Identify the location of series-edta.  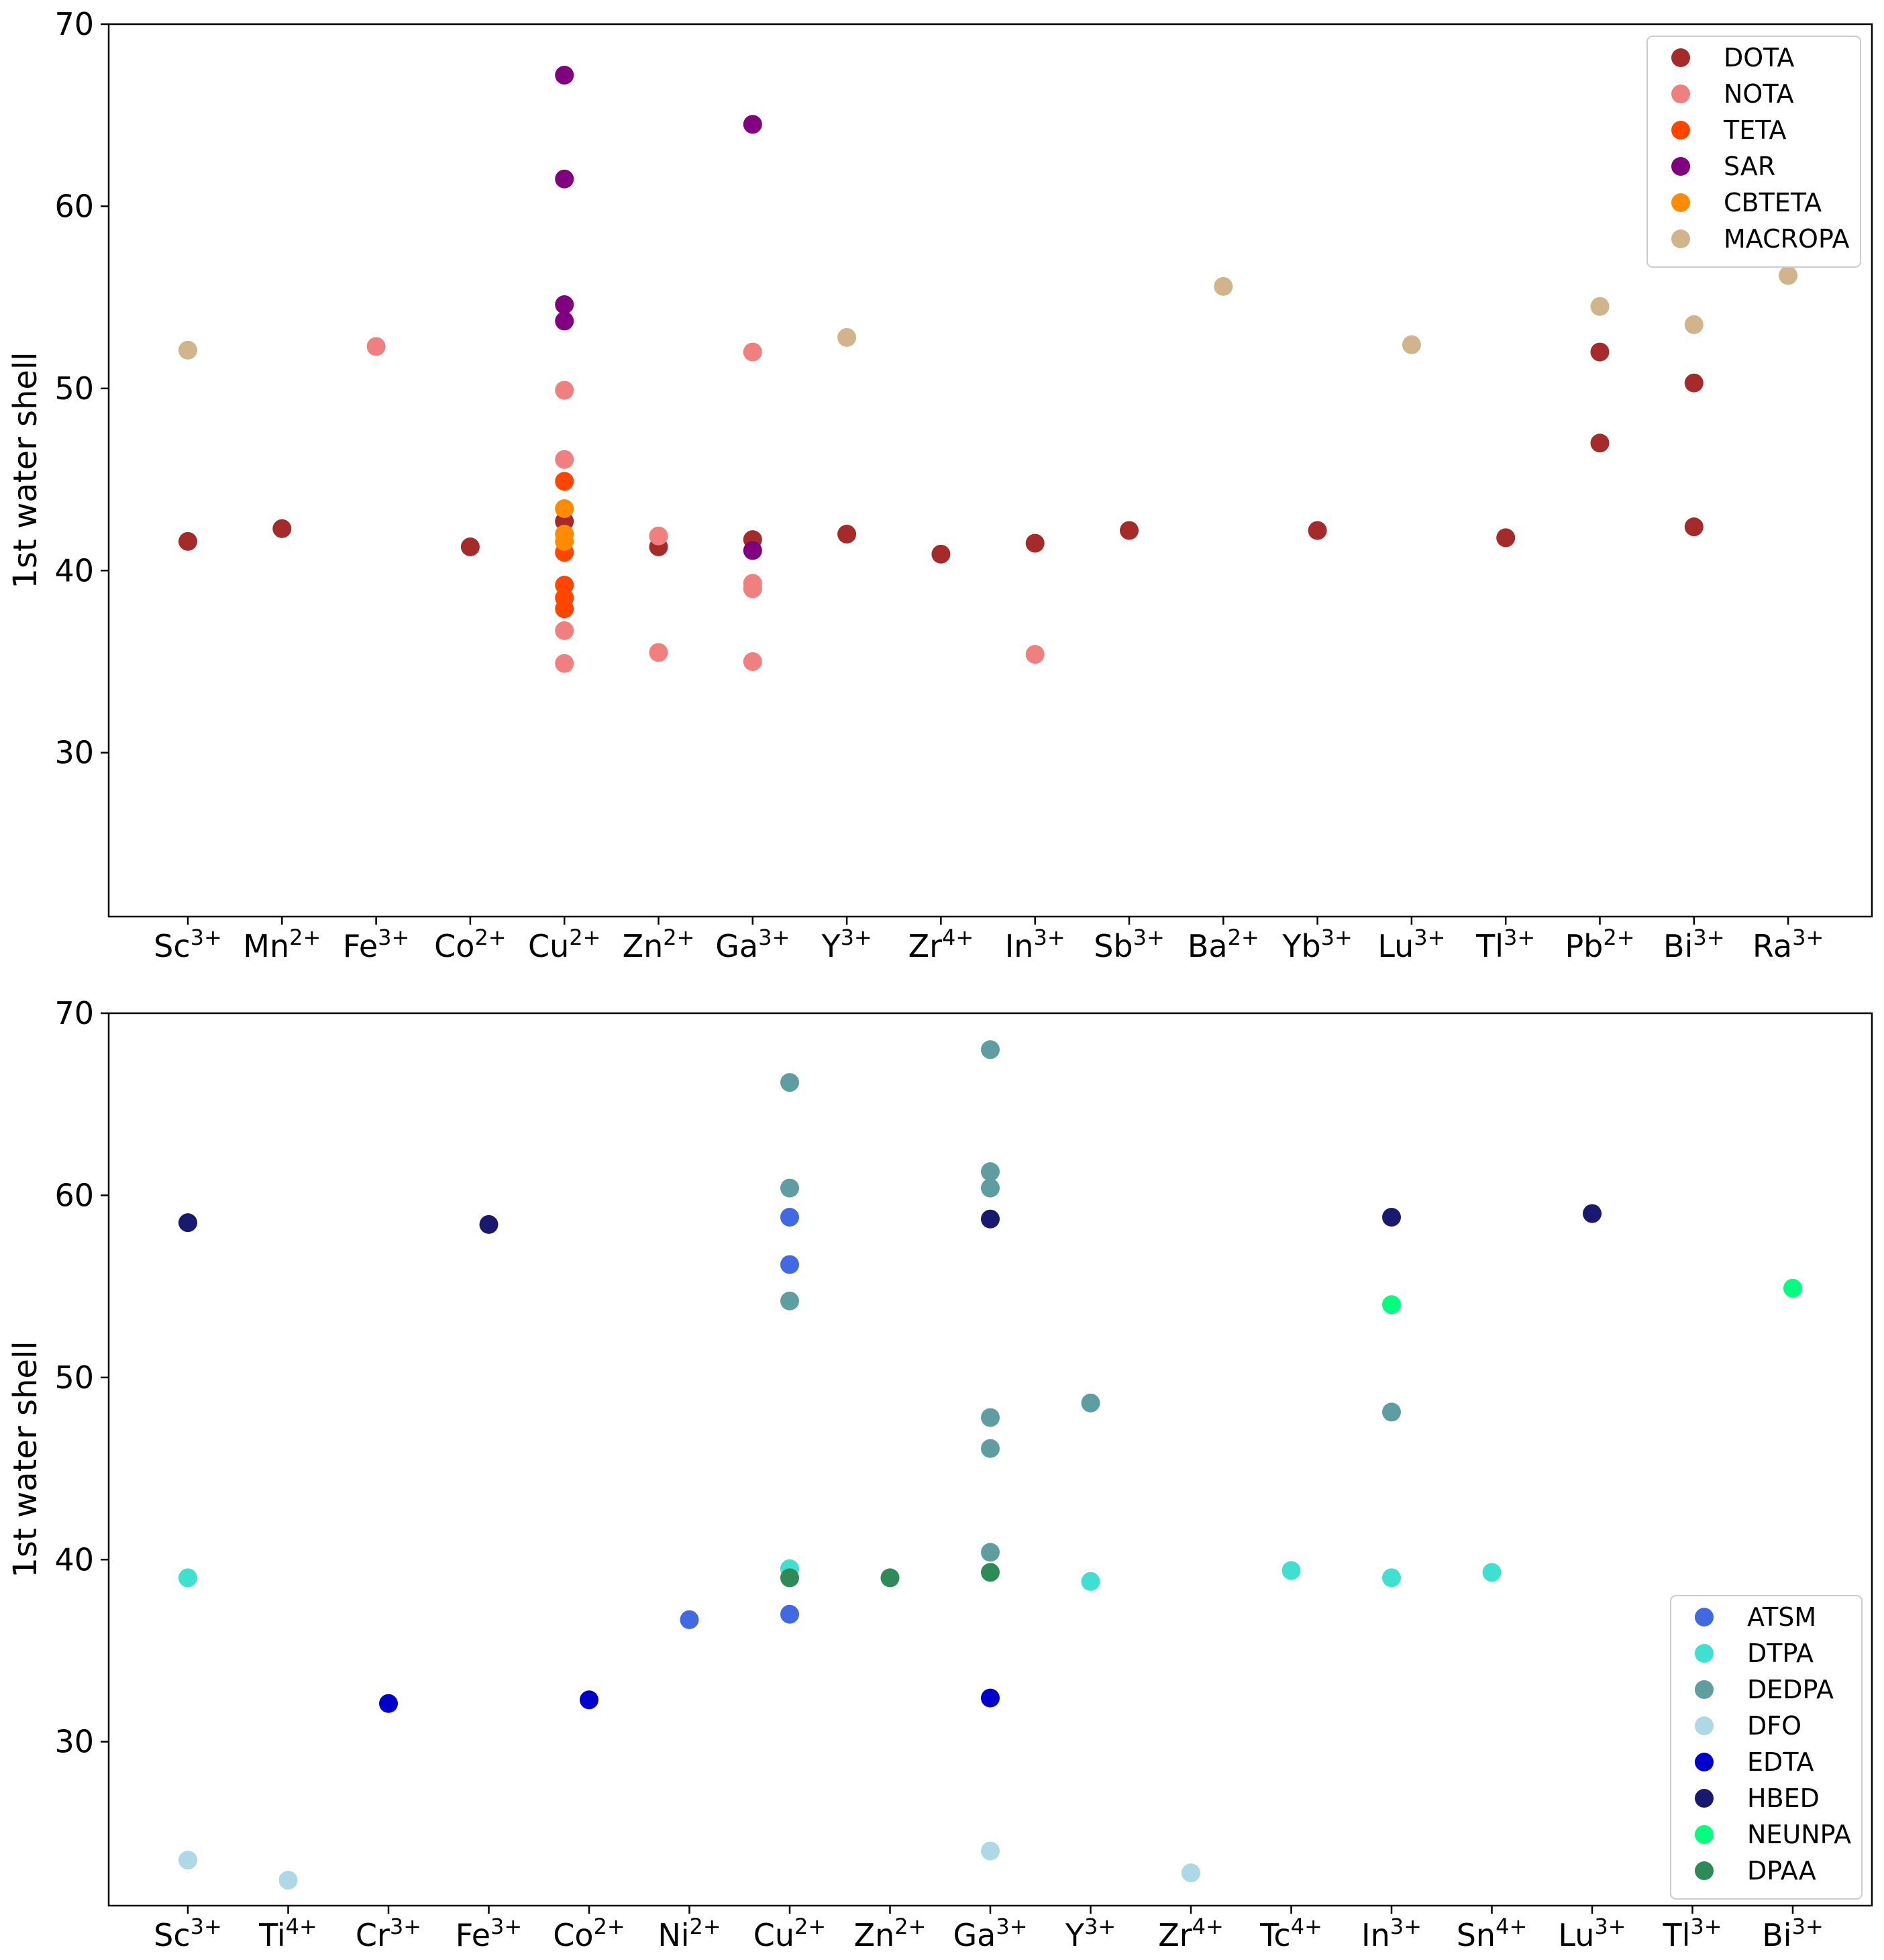
(689, 1700).